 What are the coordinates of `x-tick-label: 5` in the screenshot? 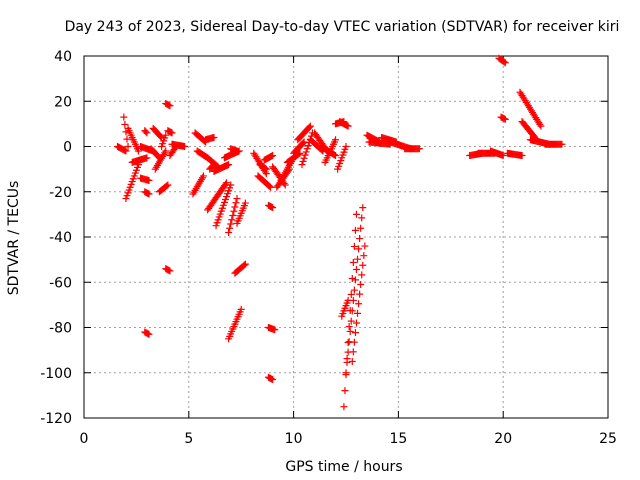 It's located at (188, 439).